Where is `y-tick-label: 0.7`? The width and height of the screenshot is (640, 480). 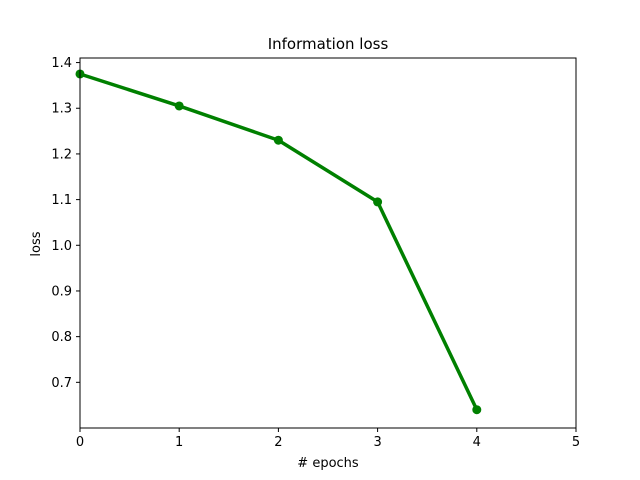
y-tick-label: 0.7 is located at coordinates (61, 383).